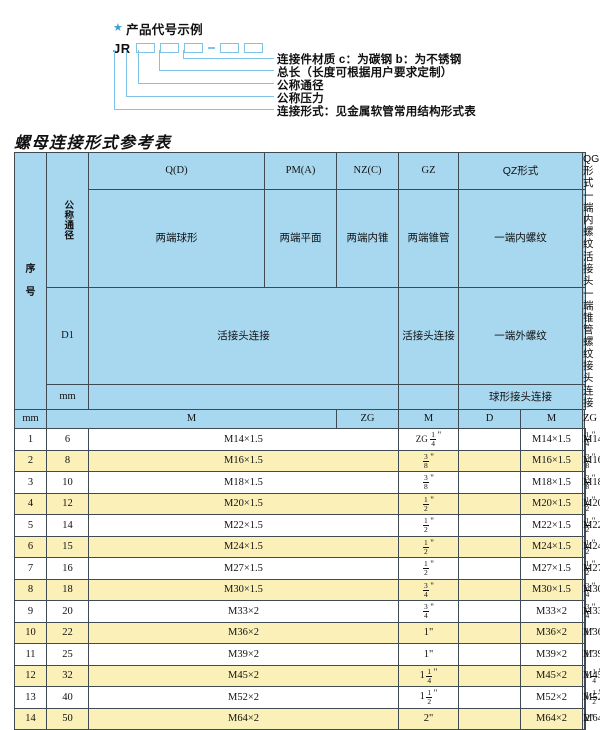 The image size is (600, 730). What do you see at coordinates (589, 482) in the screenshot?
I see `cell-qg-zg: 3 8 "` at bounding box center [589, 482].